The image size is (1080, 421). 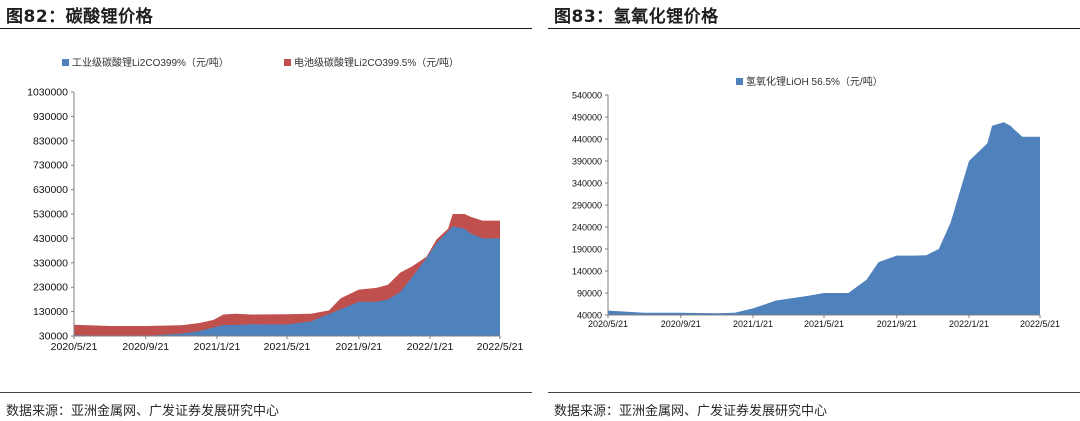 What do you see at coordinates (50, 263) in the screenshot?
I see `y-tick-label: 330000` at bounding box center [50, 263].